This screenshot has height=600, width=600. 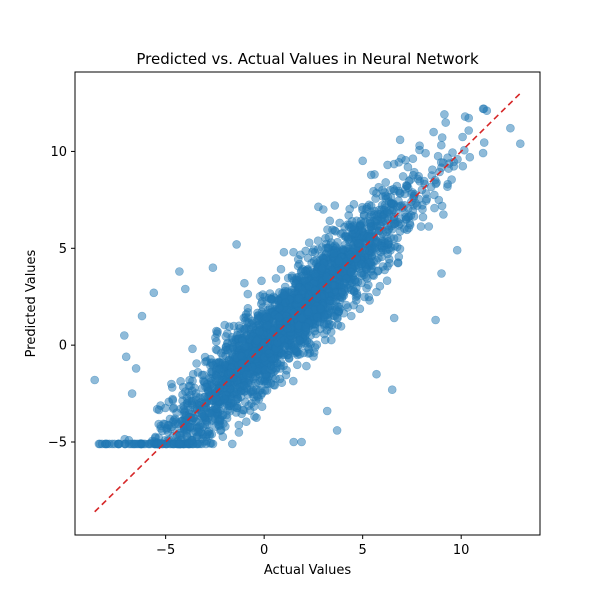 I want to click on y-tick-label: 10, so click(x=58, y=152).